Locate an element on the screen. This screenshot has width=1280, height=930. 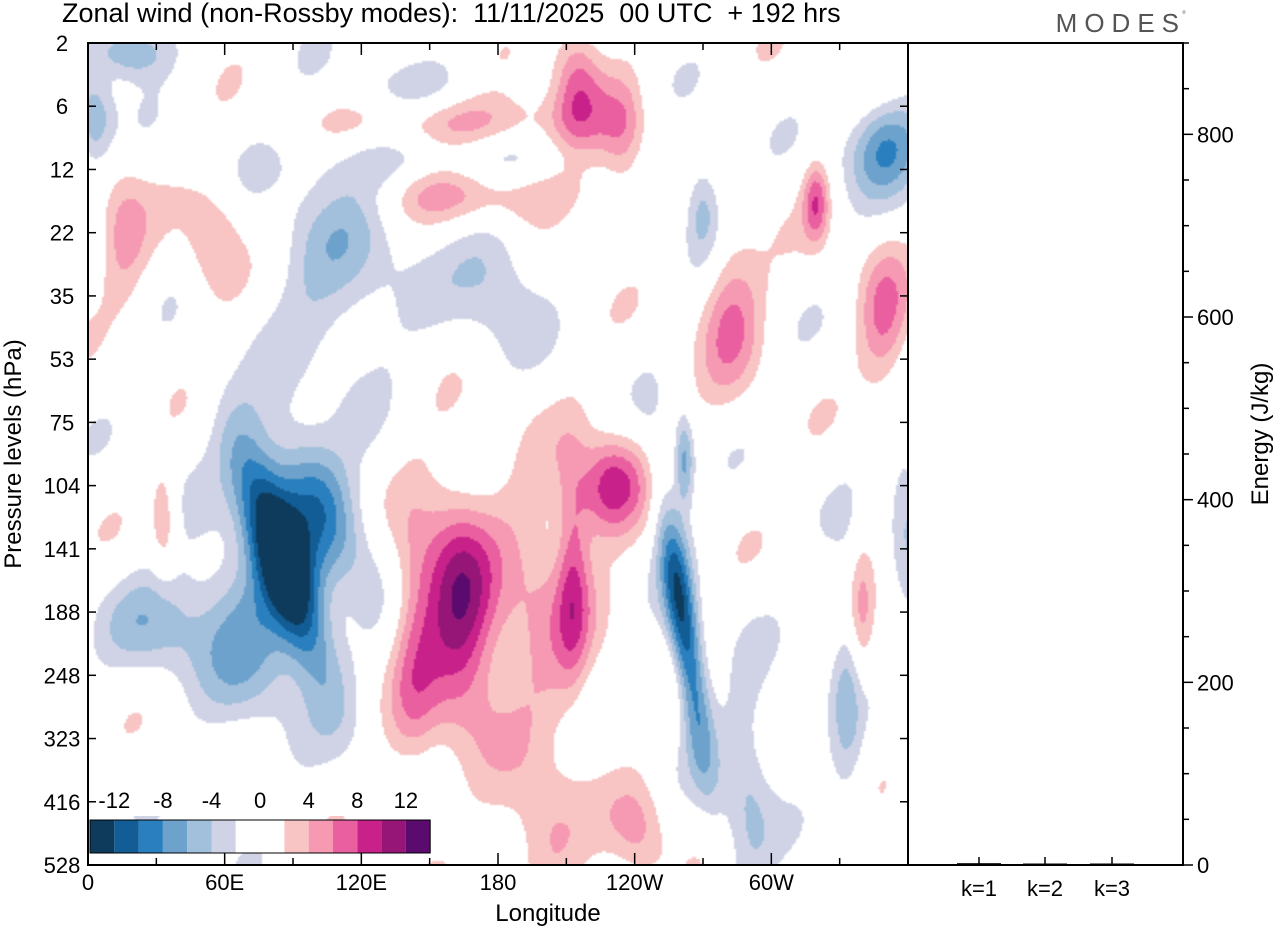
colorbar-label-bg is located at coordinates (212, 800).